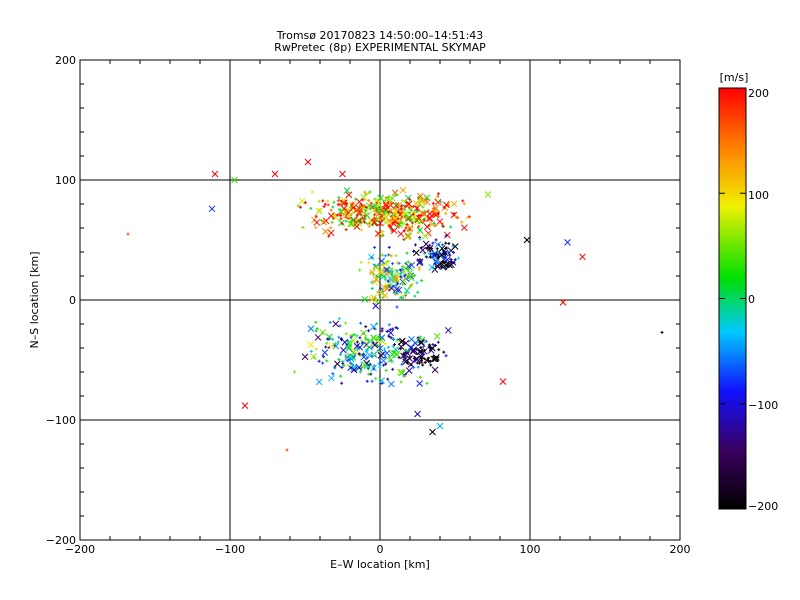  Describe the element at coordinates (751, 299) in the screenshot. I see `colorbar-tick-label: 0` at that location.